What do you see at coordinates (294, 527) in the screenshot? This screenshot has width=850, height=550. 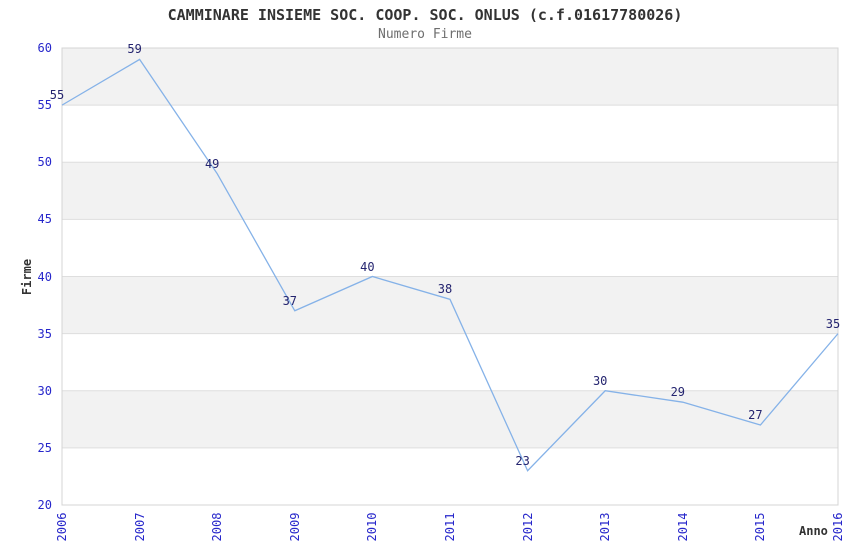 I see `x-tick-label: 2009` at bounding box center [294, 527].